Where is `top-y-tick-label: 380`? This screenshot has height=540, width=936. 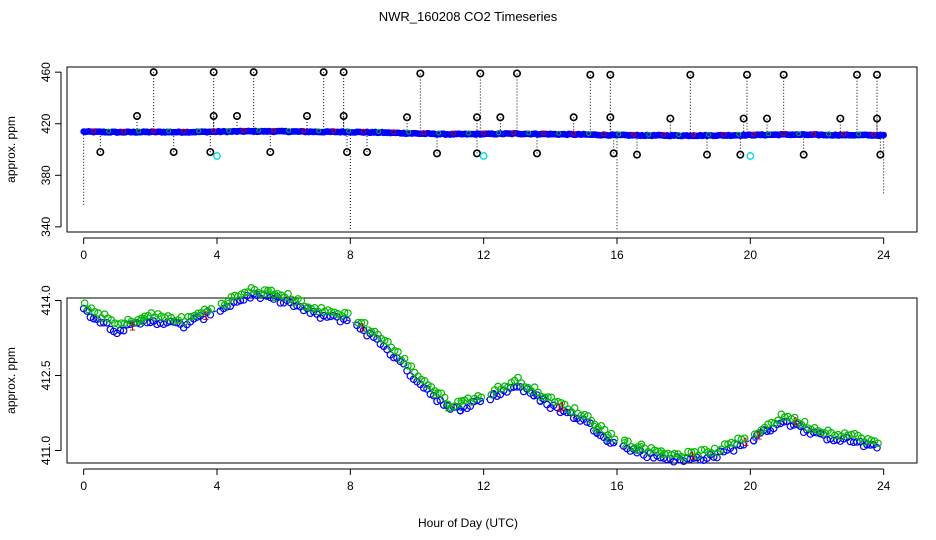
top-y-tick-label: 380 is located at coordinates (46, 175).